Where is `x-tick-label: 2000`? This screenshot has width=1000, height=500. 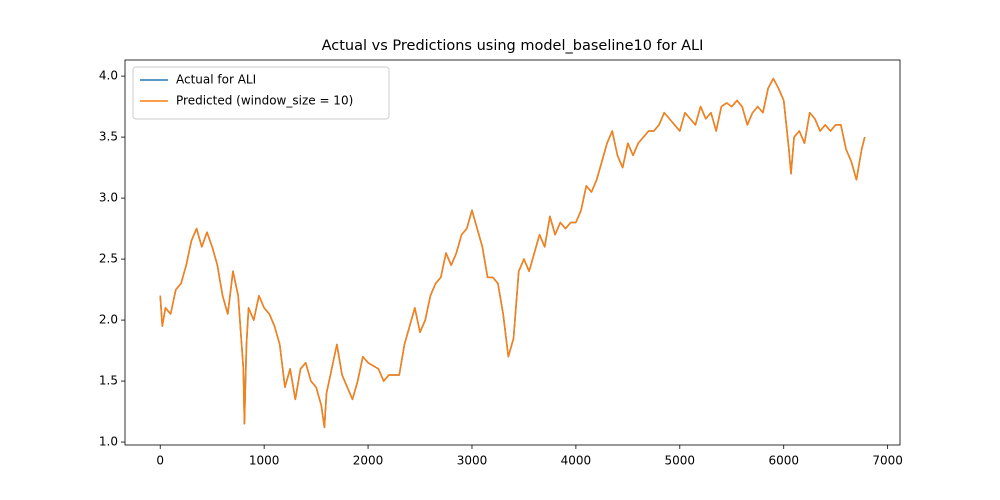 x-tick-label: 2000 is located at coordinates (368, 461).